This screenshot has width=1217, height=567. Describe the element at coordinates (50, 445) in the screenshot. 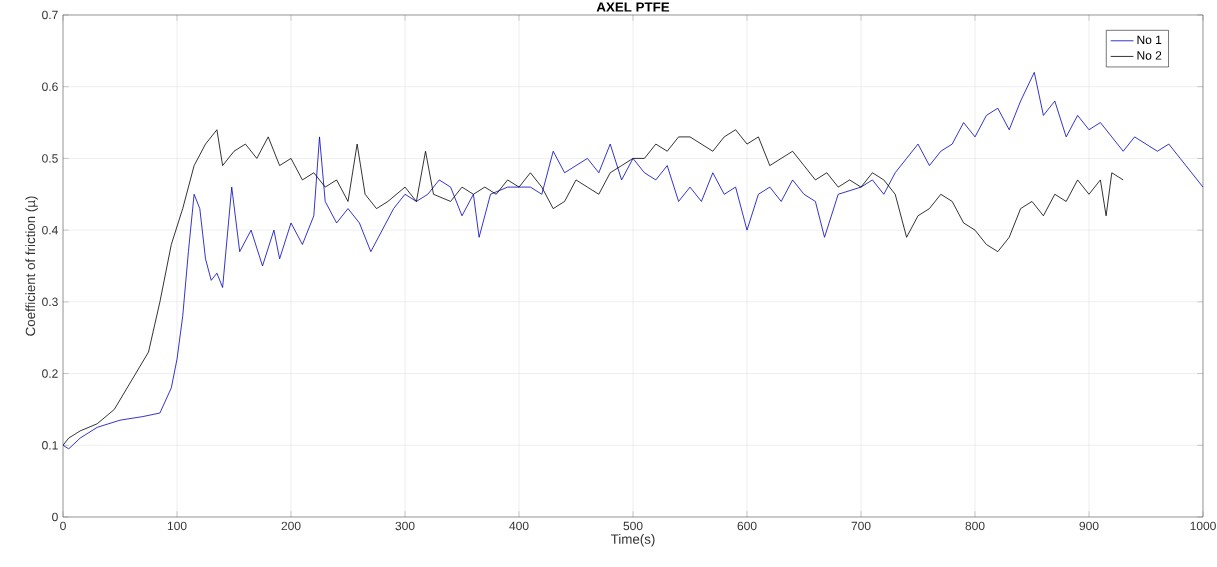

I see `y-tick-label: 0.1` at that location.